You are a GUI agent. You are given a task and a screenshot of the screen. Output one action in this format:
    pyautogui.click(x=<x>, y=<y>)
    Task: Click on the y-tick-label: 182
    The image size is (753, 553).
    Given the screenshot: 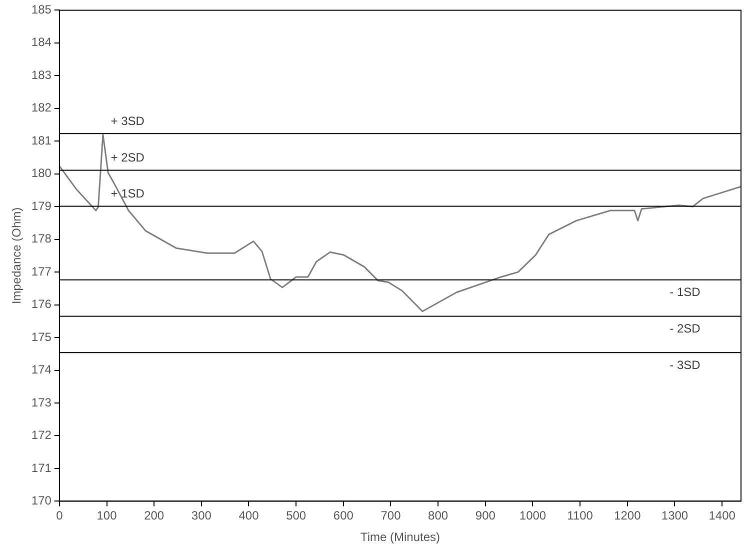 What is the action you would take?
    pyautogui.click(x=41, y=107)
    